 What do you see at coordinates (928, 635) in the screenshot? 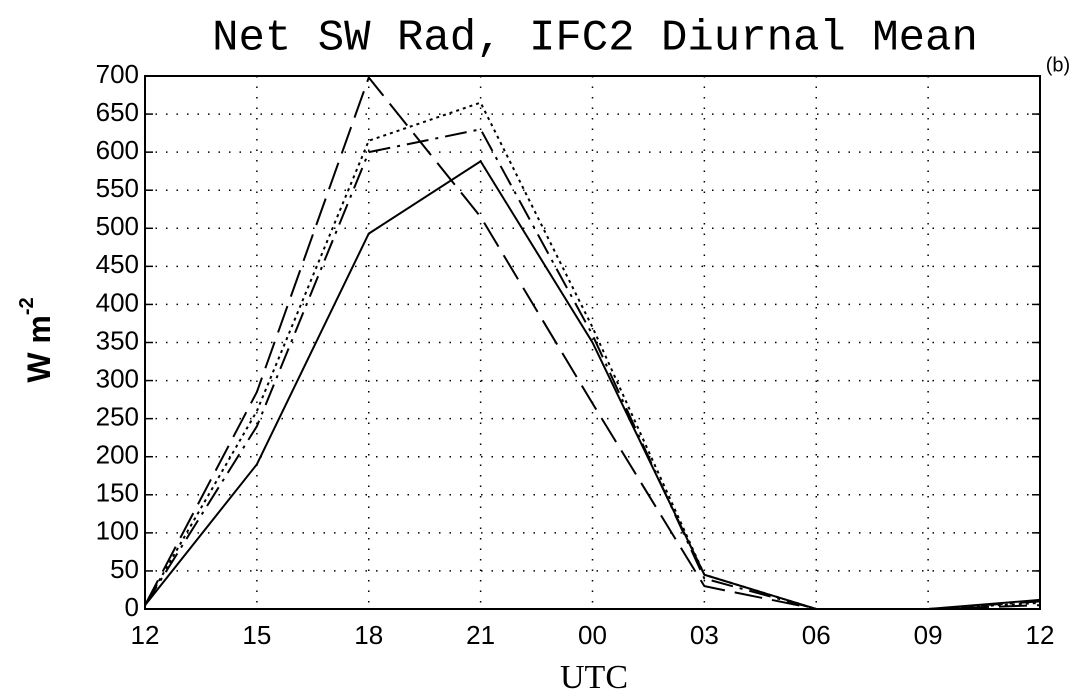
I see `x-tick-label: 09` at bounding box center [928, 635].